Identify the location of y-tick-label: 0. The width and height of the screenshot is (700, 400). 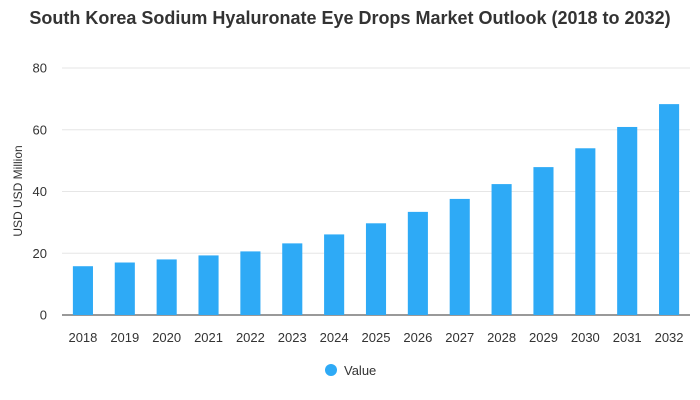
(43, 315).